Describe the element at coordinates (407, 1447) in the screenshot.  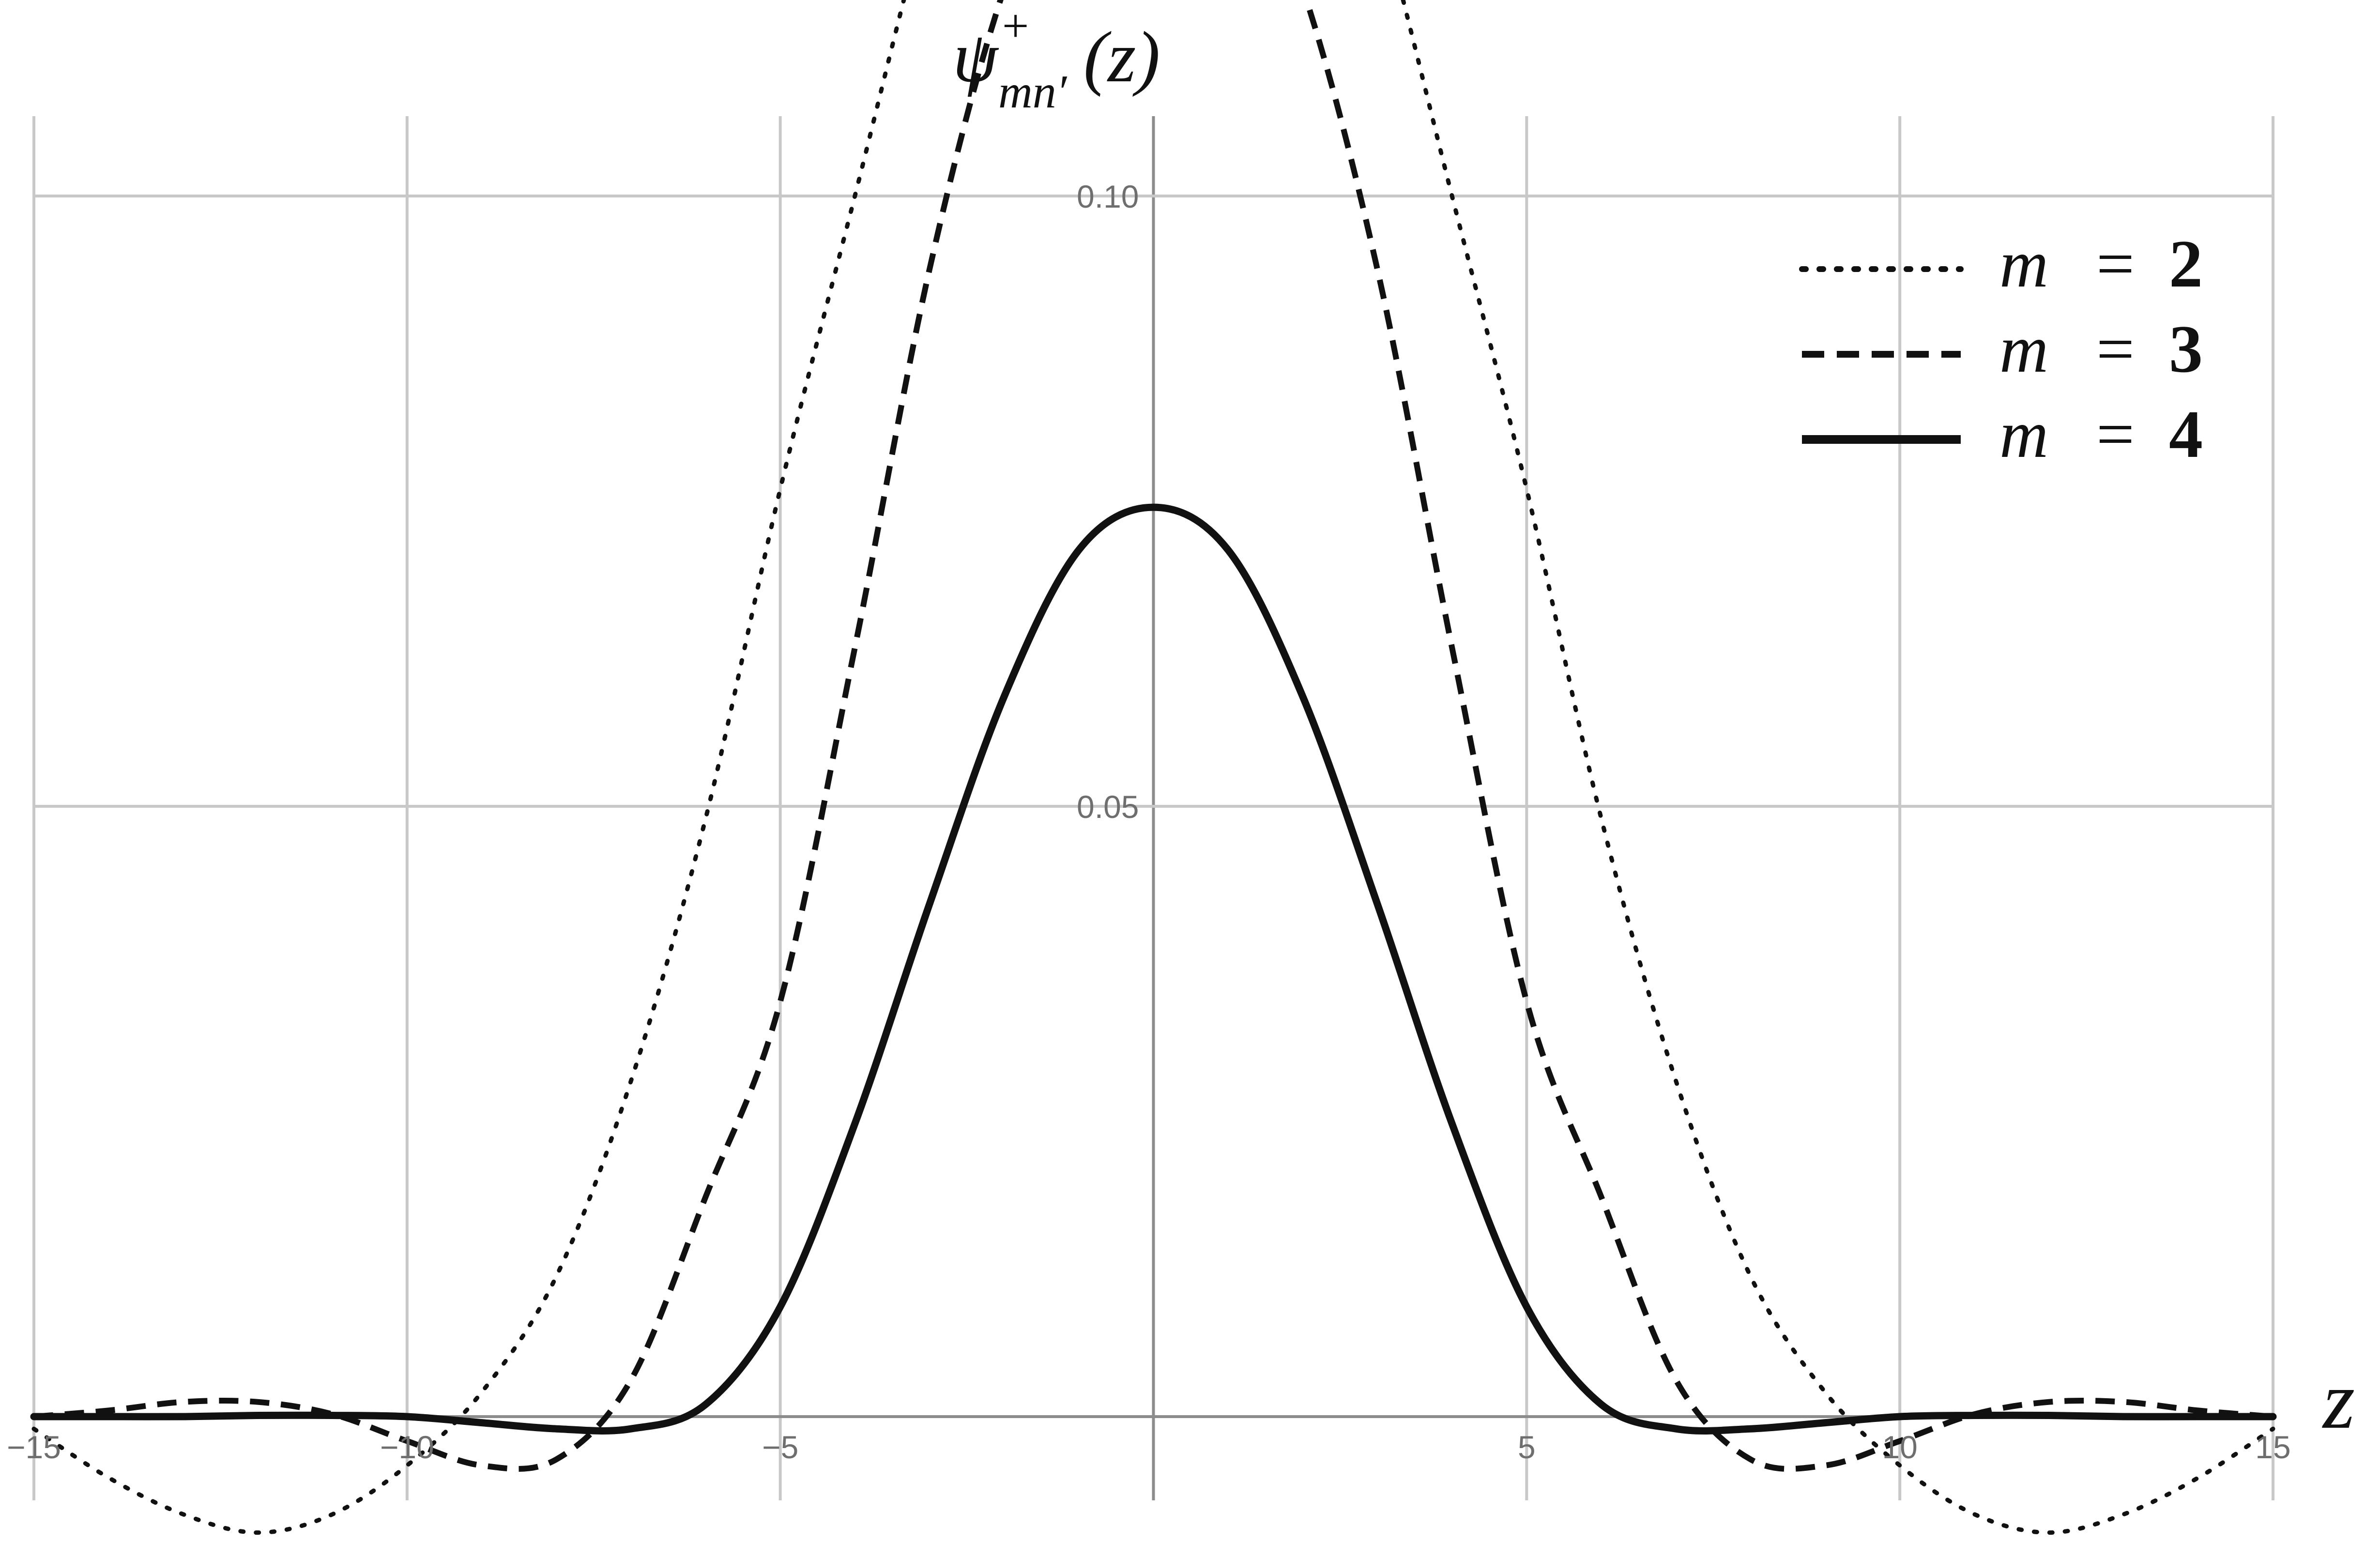
I see `x-tick-label: −10` at that location.